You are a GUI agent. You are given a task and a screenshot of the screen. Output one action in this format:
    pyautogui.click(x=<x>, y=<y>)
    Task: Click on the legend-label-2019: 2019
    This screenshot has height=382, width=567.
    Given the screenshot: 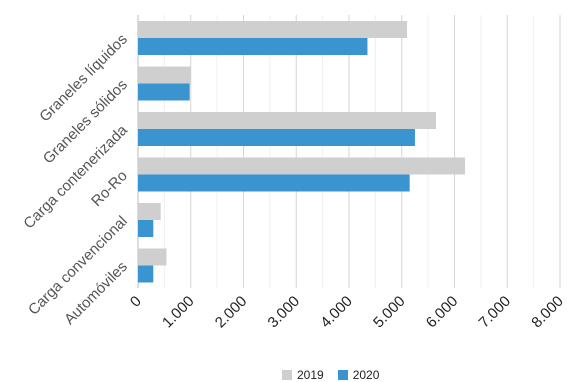 What is the action you would take?
    pyautogui.click(x=310, y=375)
    